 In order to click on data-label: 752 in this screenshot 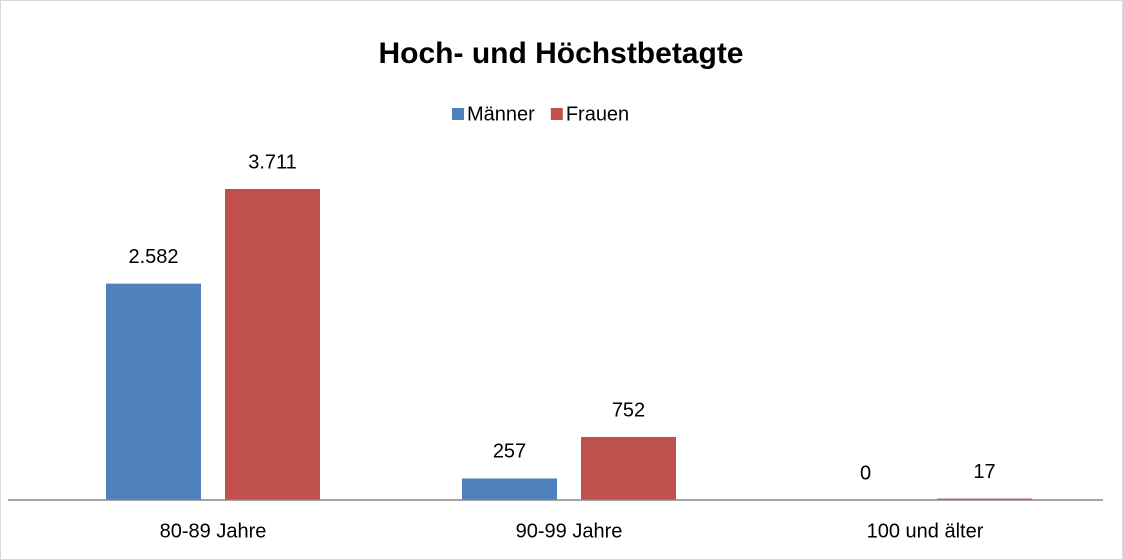, I will do `click(628, 410)`.